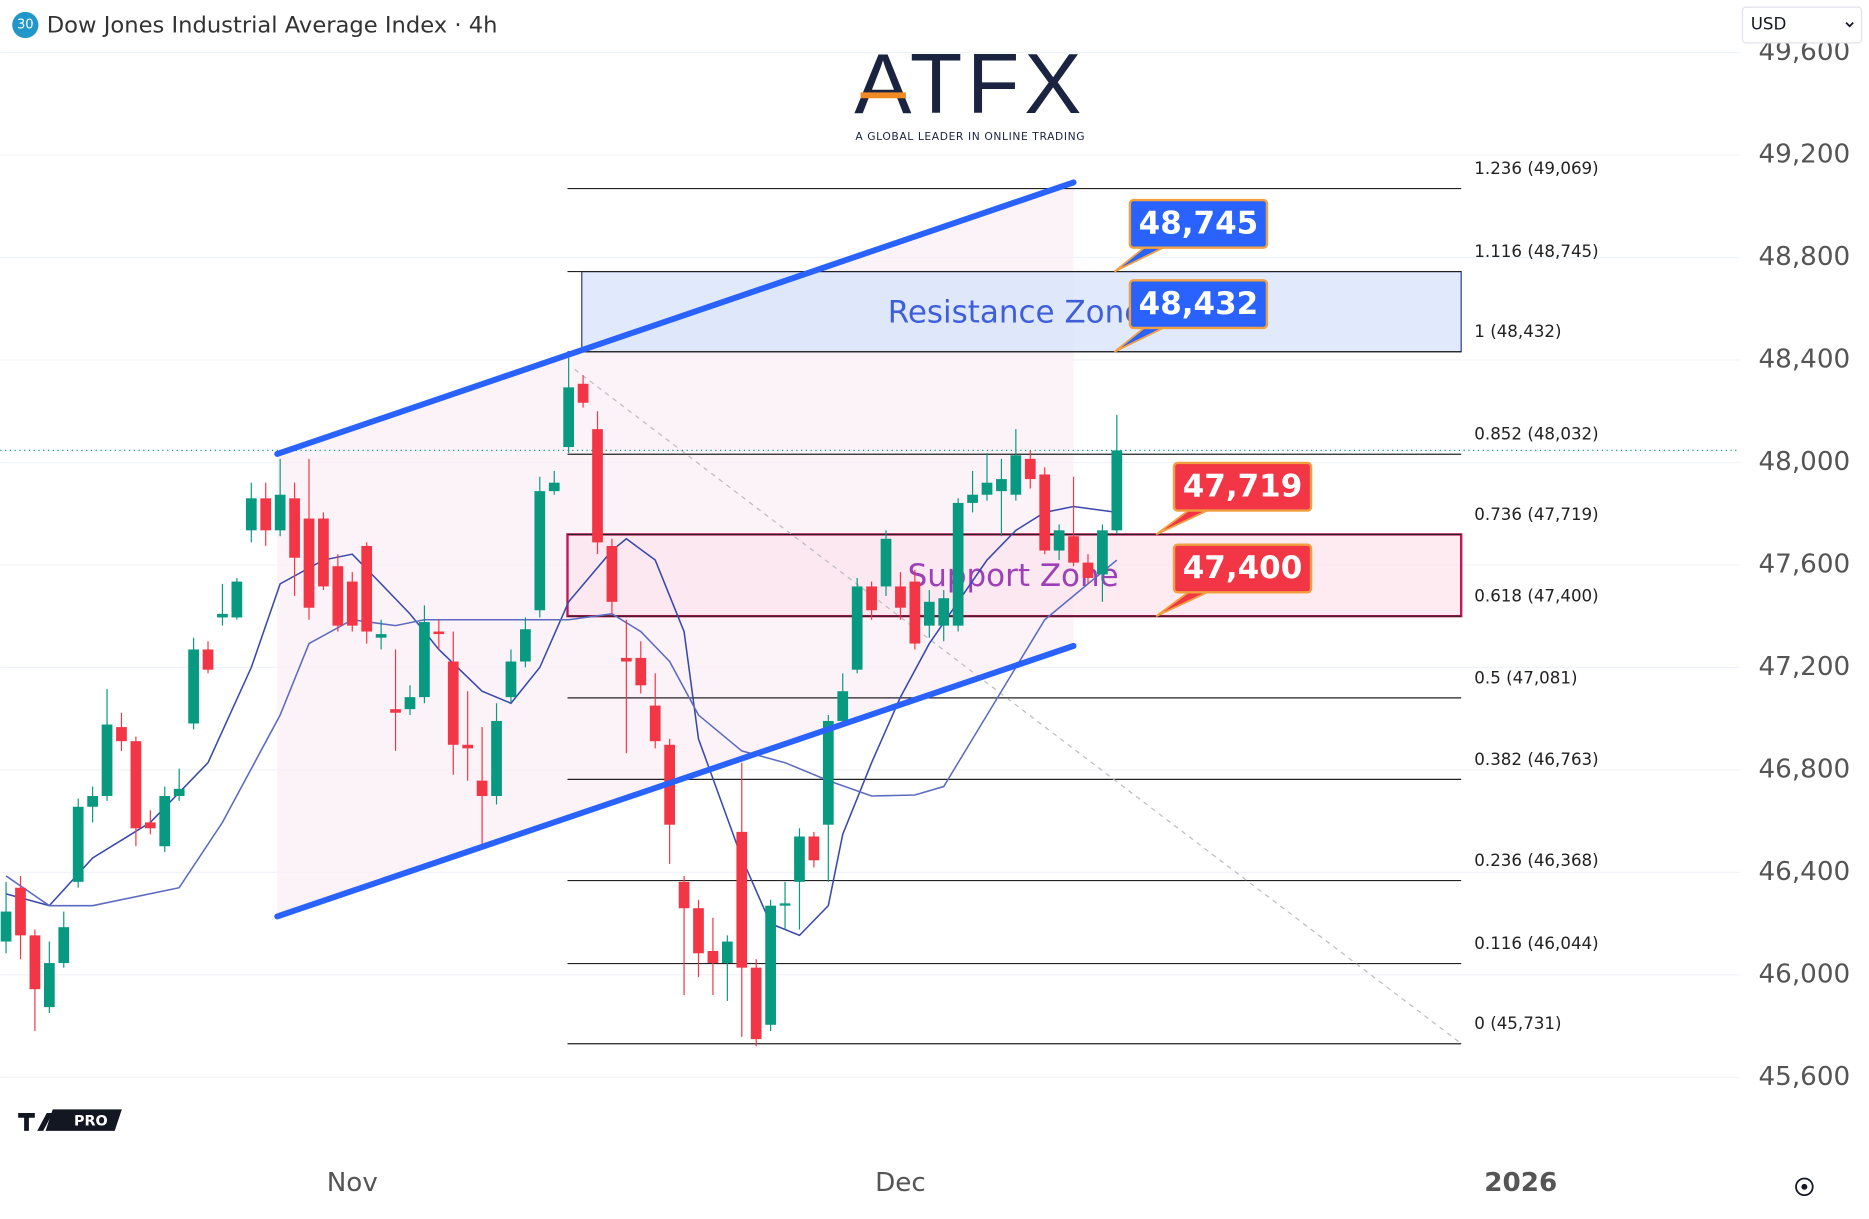  Describe the element at coordinates (970, 136) in the screenshot. I see `logo-tagline: A GLOBAL LEADER IN ONLINE TRADING` at that location.